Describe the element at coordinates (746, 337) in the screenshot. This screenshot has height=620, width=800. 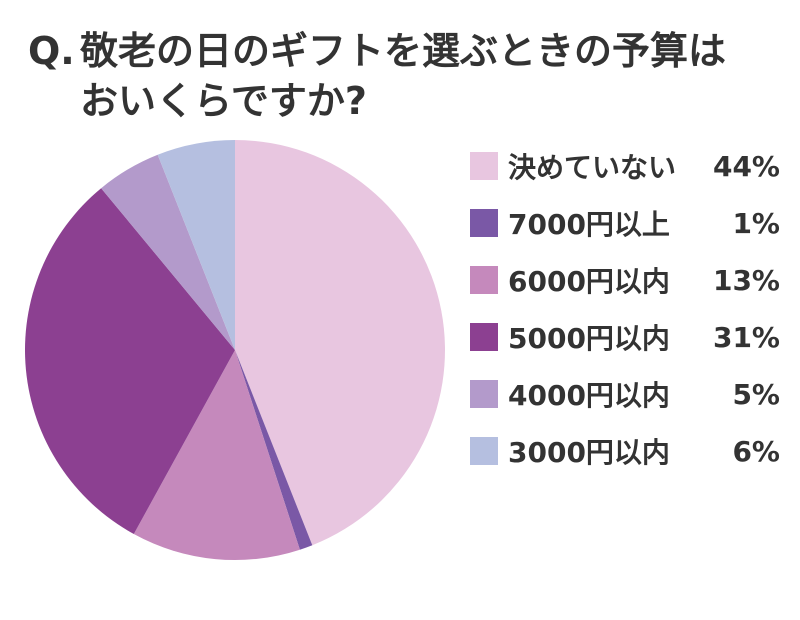
I see `legend-value: 31%` at that location.